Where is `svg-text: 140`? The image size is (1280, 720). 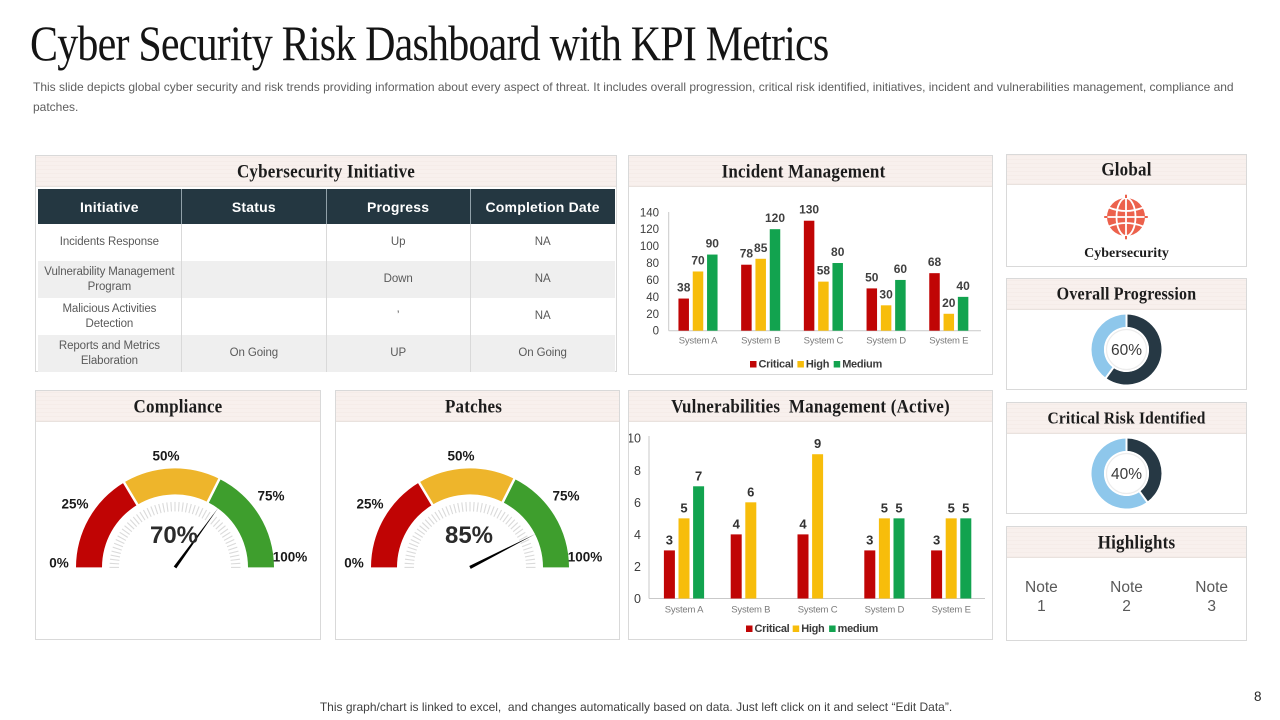 svg-text: 140 is located at coordinates (649, 213).